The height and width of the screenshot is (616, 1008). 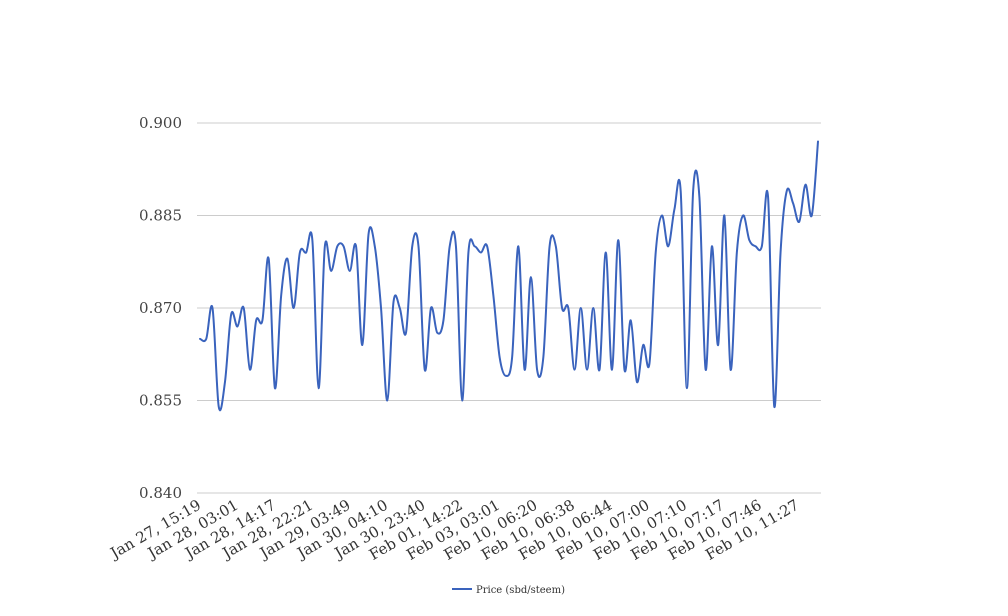 I want to click on y-tick-label: 0.870, so click(x=160, y=308).